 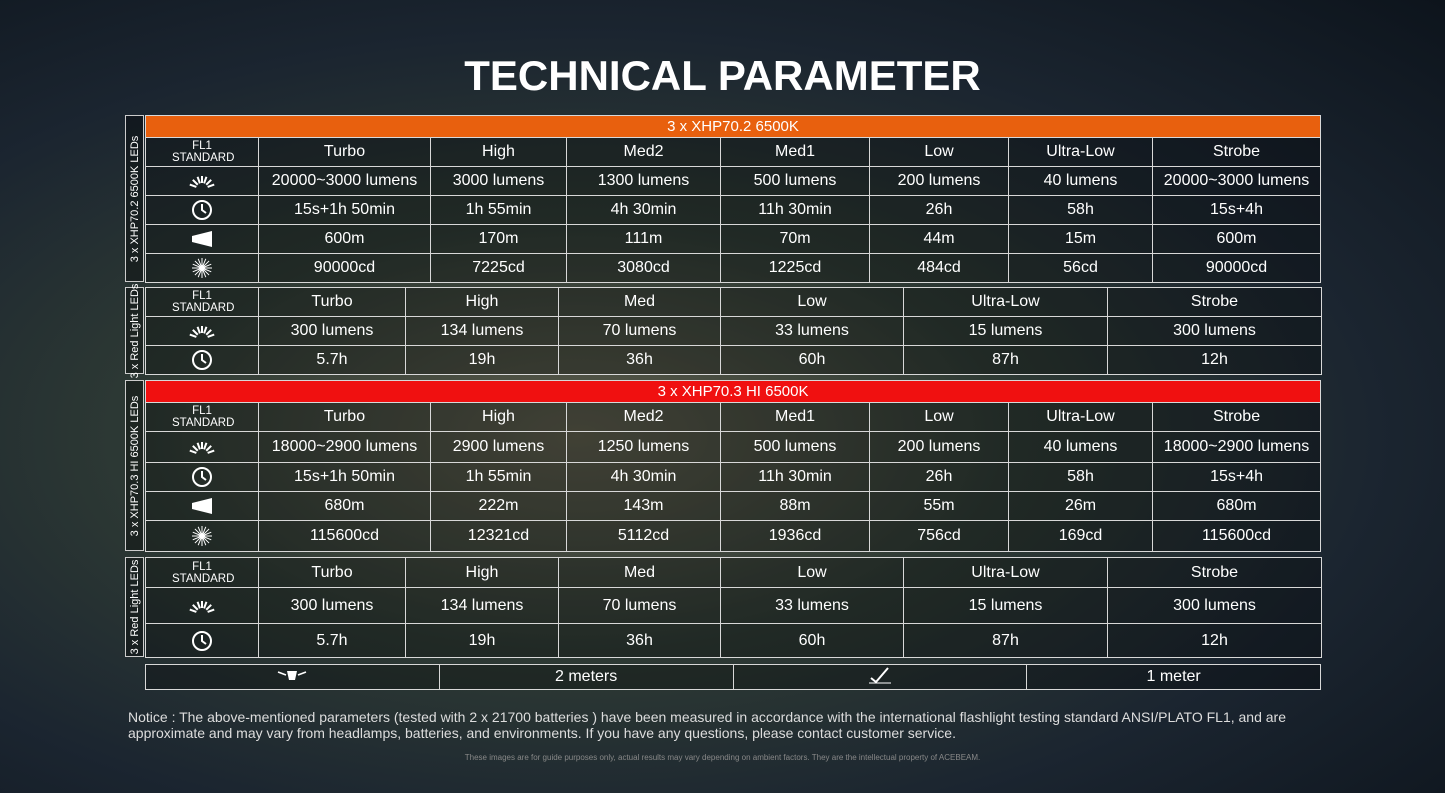 What do you see at coordinates (498, 417) in the screenshot?
I see `mode: High` at bounding box center [498, 417].